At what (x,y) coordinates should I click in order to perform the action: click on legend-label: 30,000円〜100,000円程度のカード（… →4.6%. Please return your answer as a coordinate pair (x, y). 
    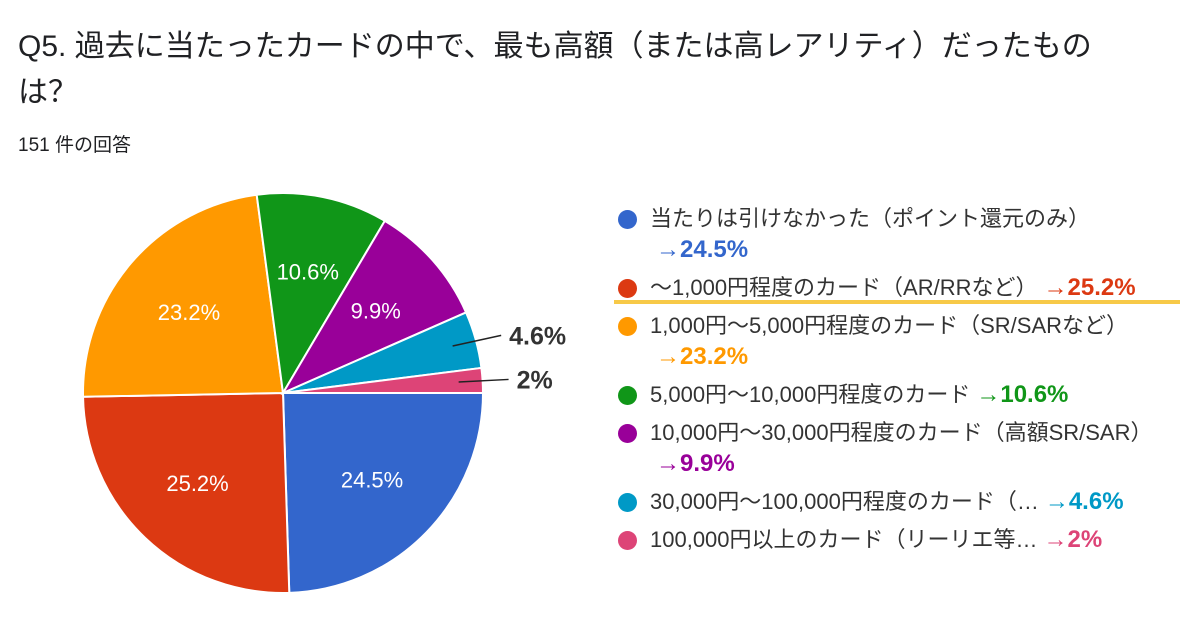
    Looking at the image, I should click on (887, 501).